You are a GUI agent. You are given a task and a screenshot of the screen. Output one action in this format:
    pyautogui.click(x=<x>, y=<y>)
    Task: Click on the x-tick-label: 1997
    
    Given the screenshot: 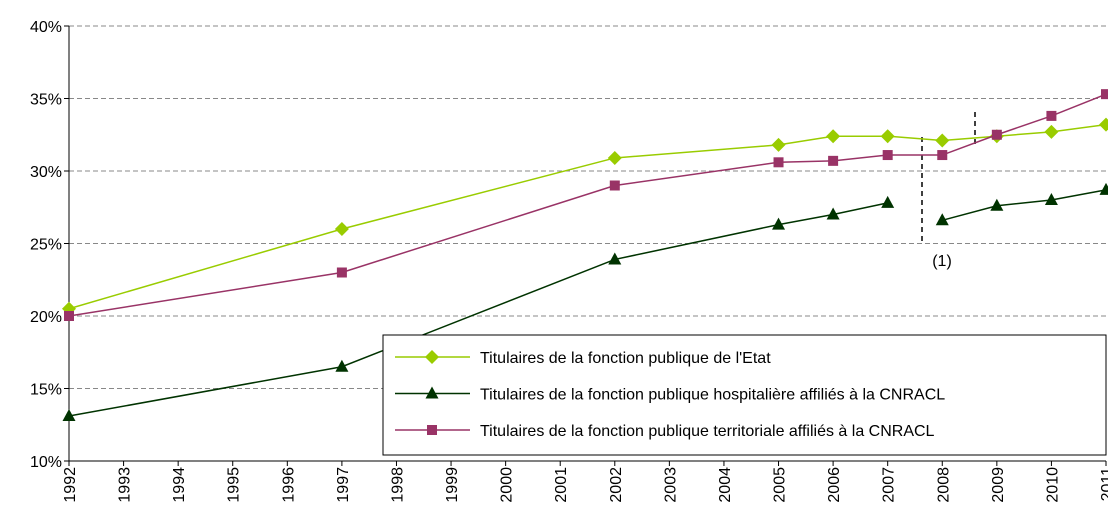 What is the action you would take?
    pyautogui.click(x=343, y=485)
    